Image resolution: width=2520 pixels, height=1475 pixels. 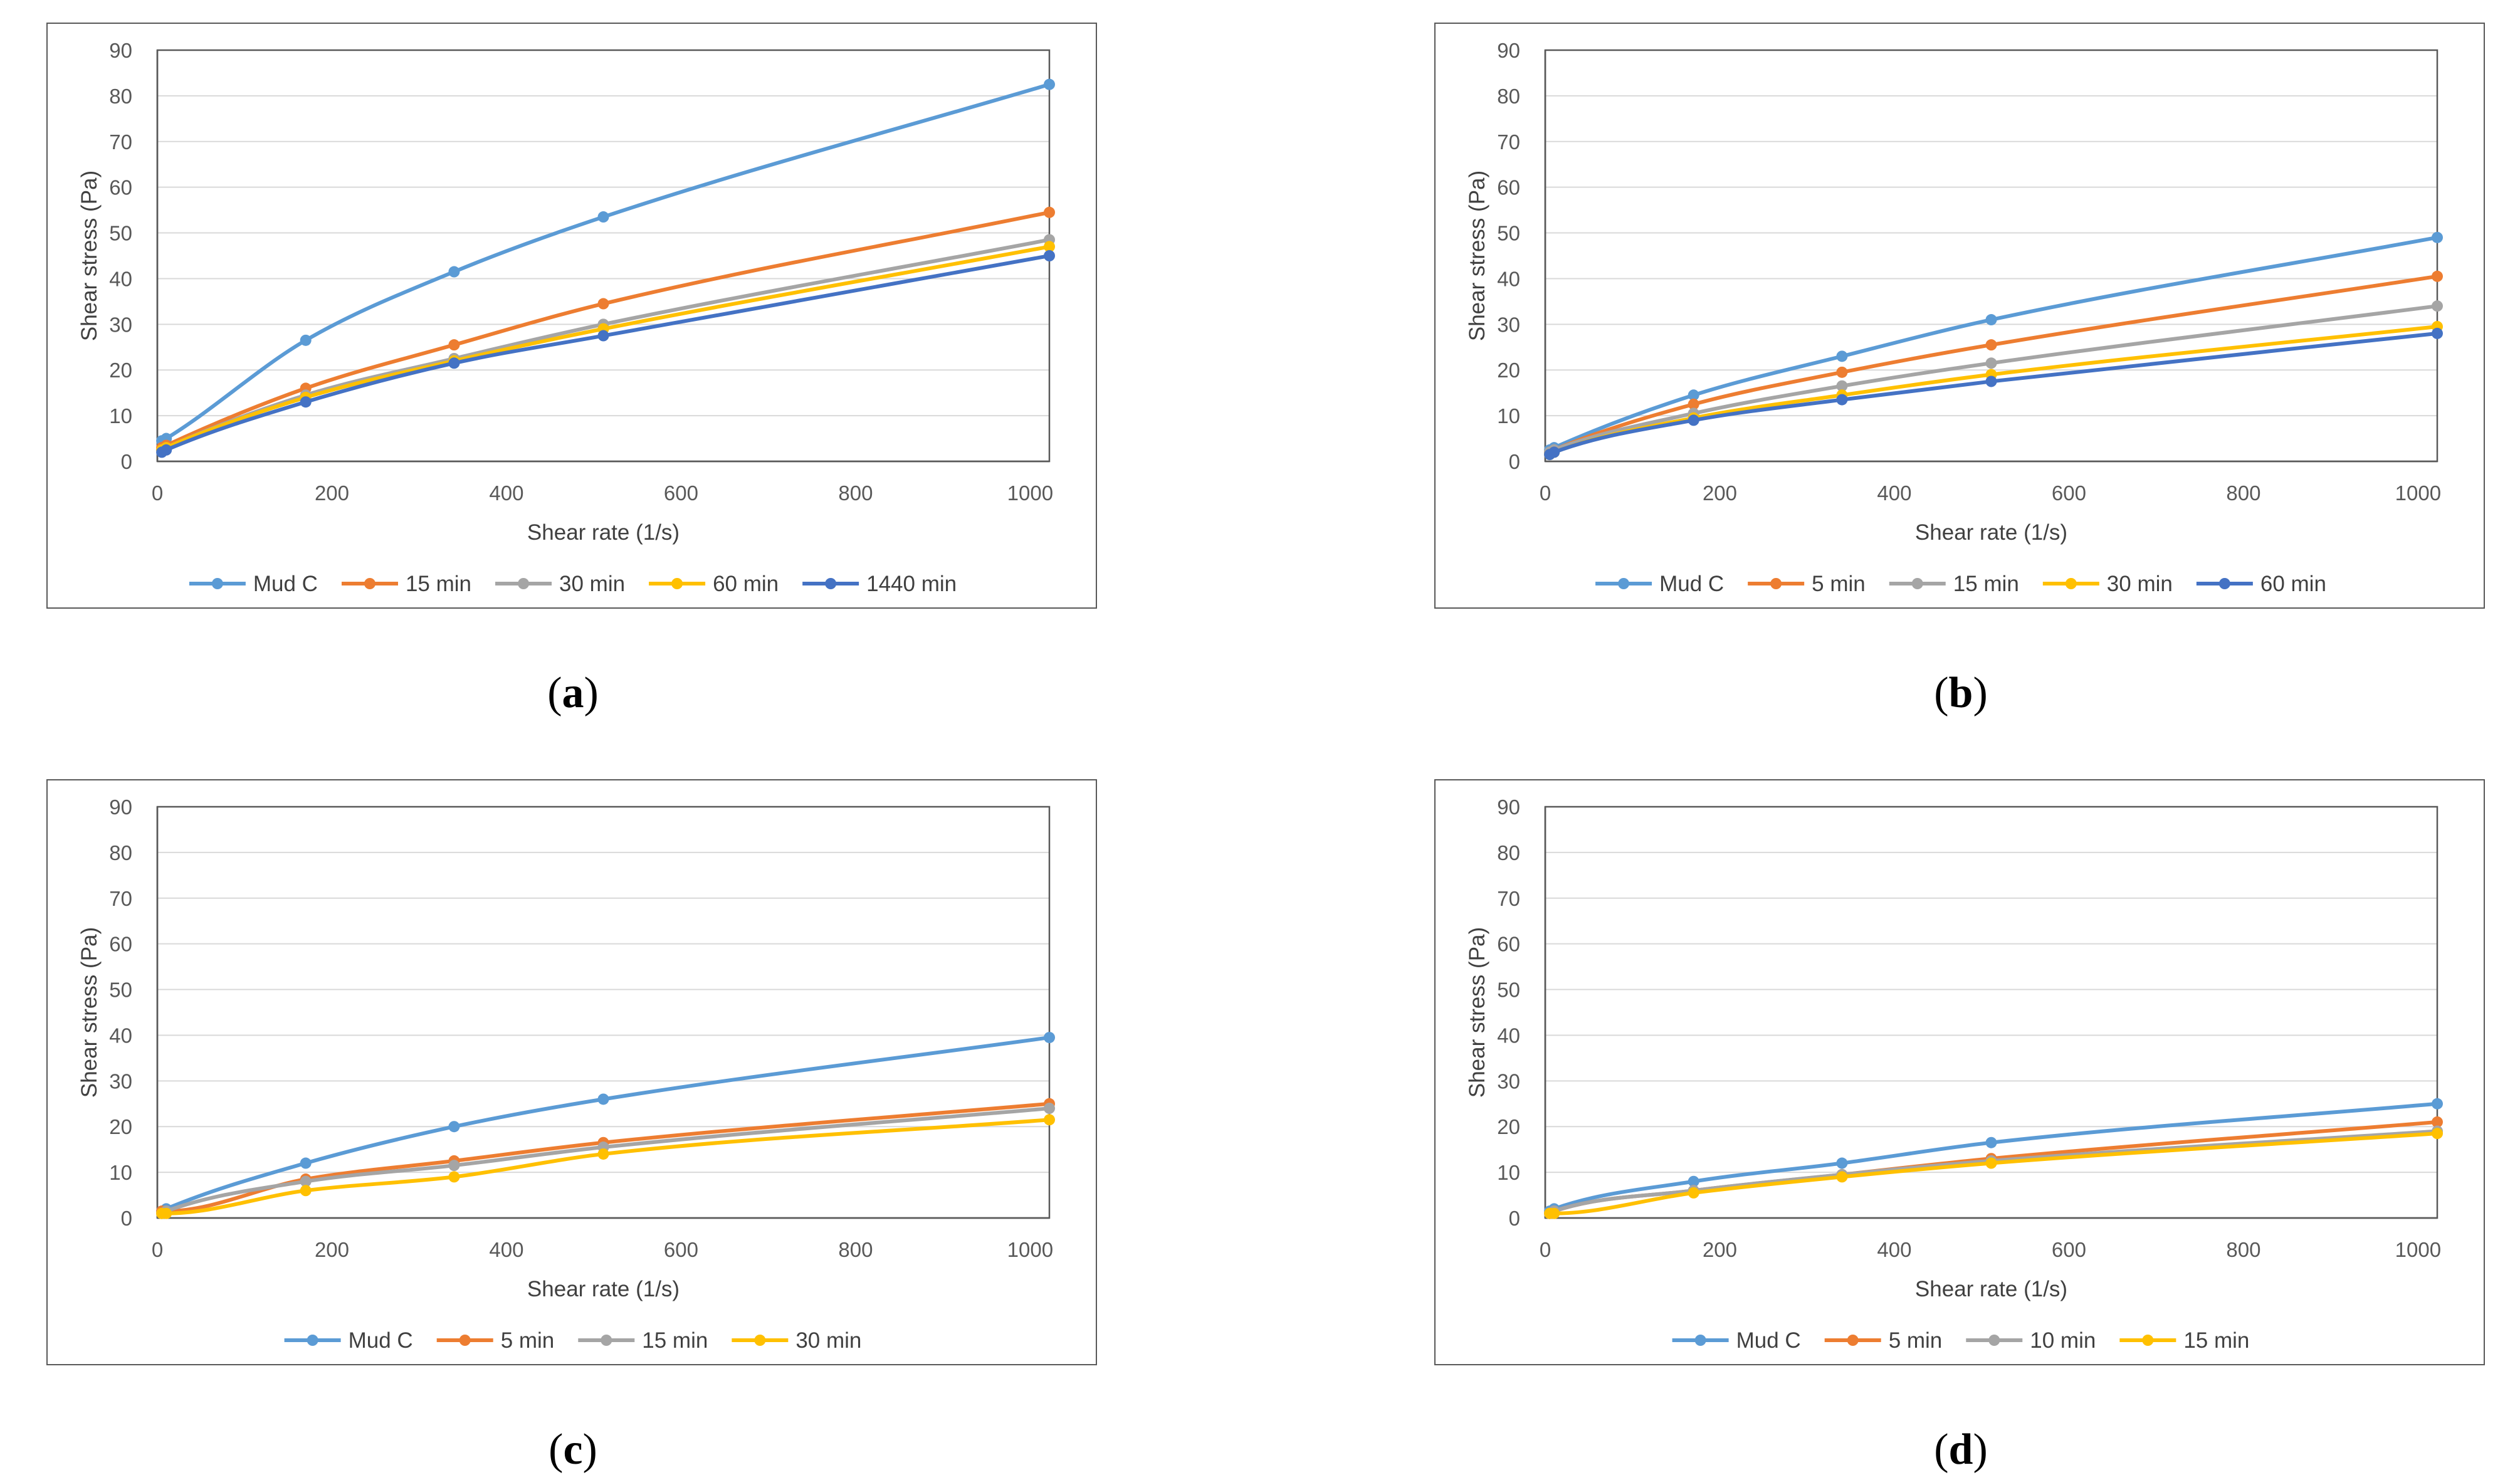 What do you see at coordinates (573, 584) in the screenshot?
I see `legend: Mud C 15 min 30 min 60 min 1440 min` at bounding box center [573, 584].